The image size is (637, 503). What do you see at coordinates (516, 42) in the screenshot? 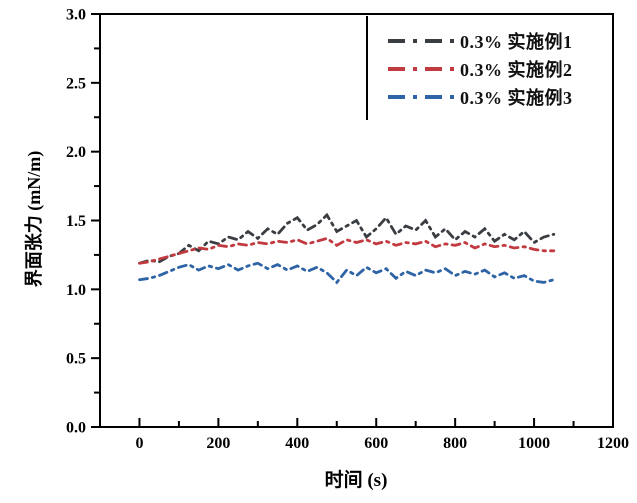
I see `legend-label-series1: 0.3% 实施例1` at bounding box center [516, 42].